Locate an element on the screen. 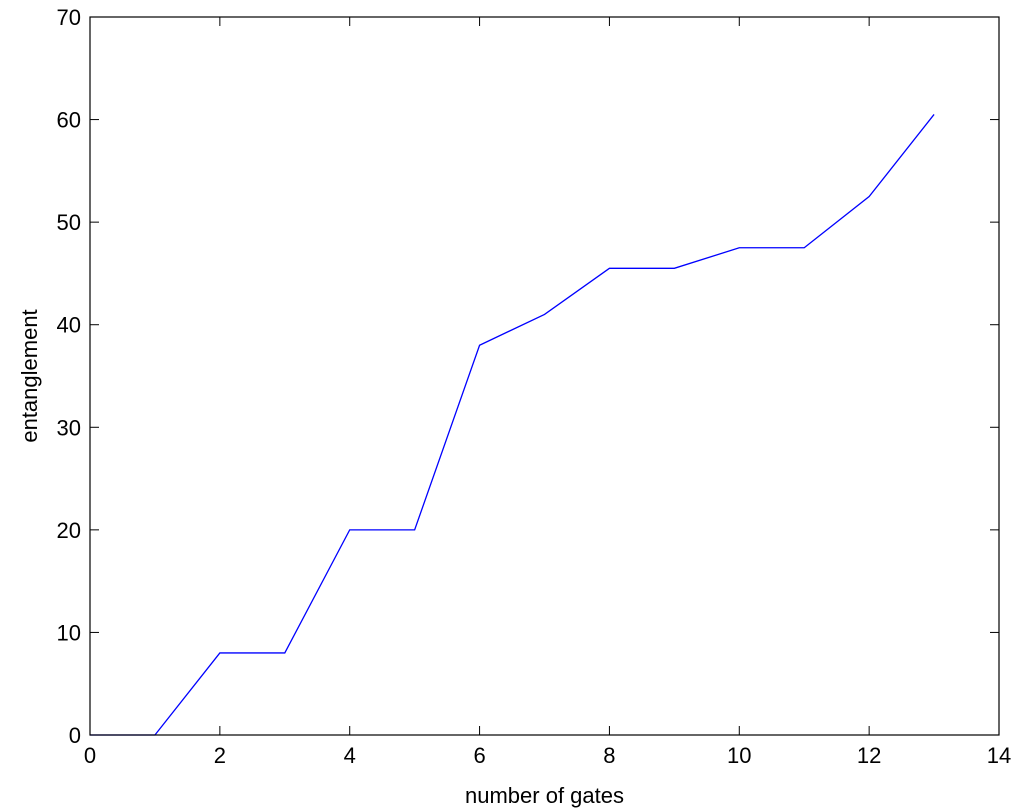 This screenshot has width=1020, height=810. x-axis-label: number of gates is located at coordinates (544, 795).